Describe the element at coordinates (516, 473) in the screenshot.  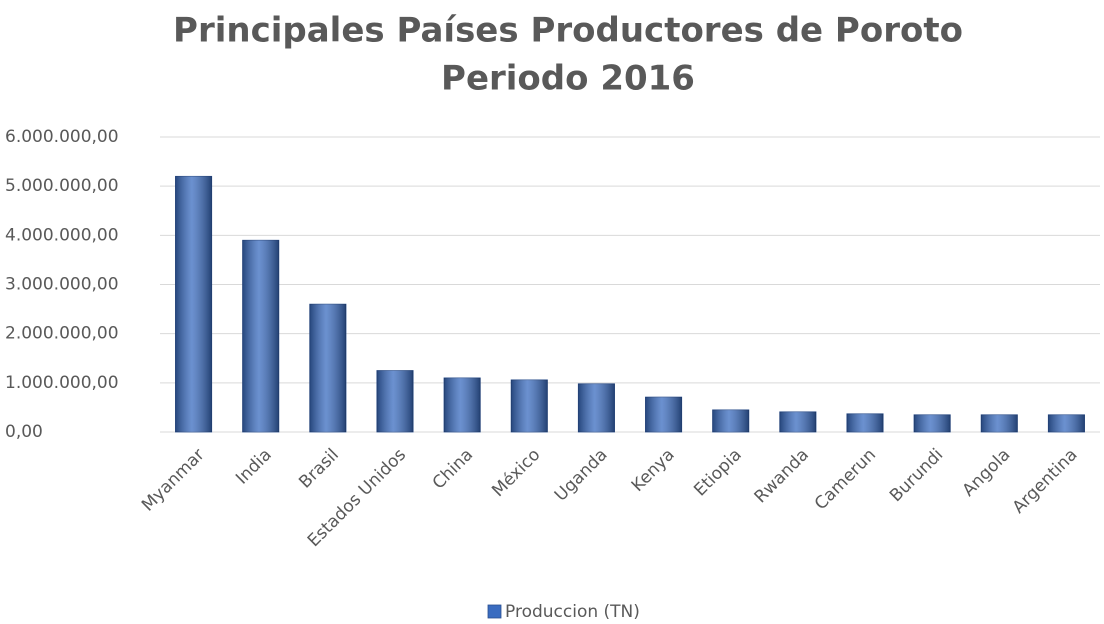
I see `x-tick-label: México` at that location.